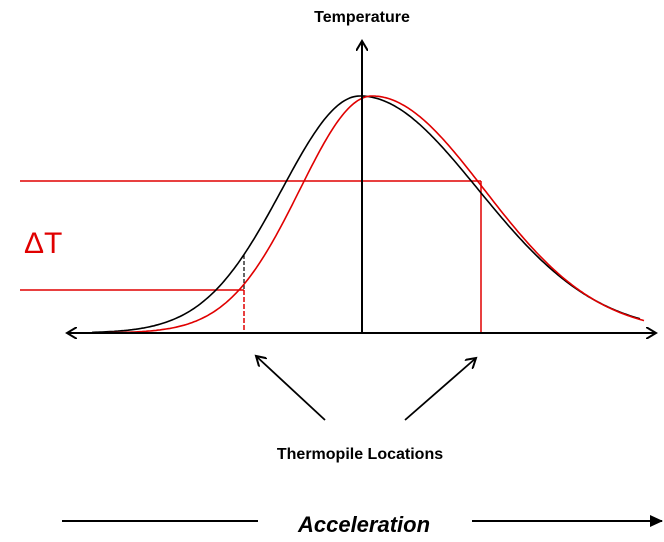 The image size is (664, 542). Describe the element at coordinates (43, 243) in the screenshot. I see `delta-label: ΔT` at that location.